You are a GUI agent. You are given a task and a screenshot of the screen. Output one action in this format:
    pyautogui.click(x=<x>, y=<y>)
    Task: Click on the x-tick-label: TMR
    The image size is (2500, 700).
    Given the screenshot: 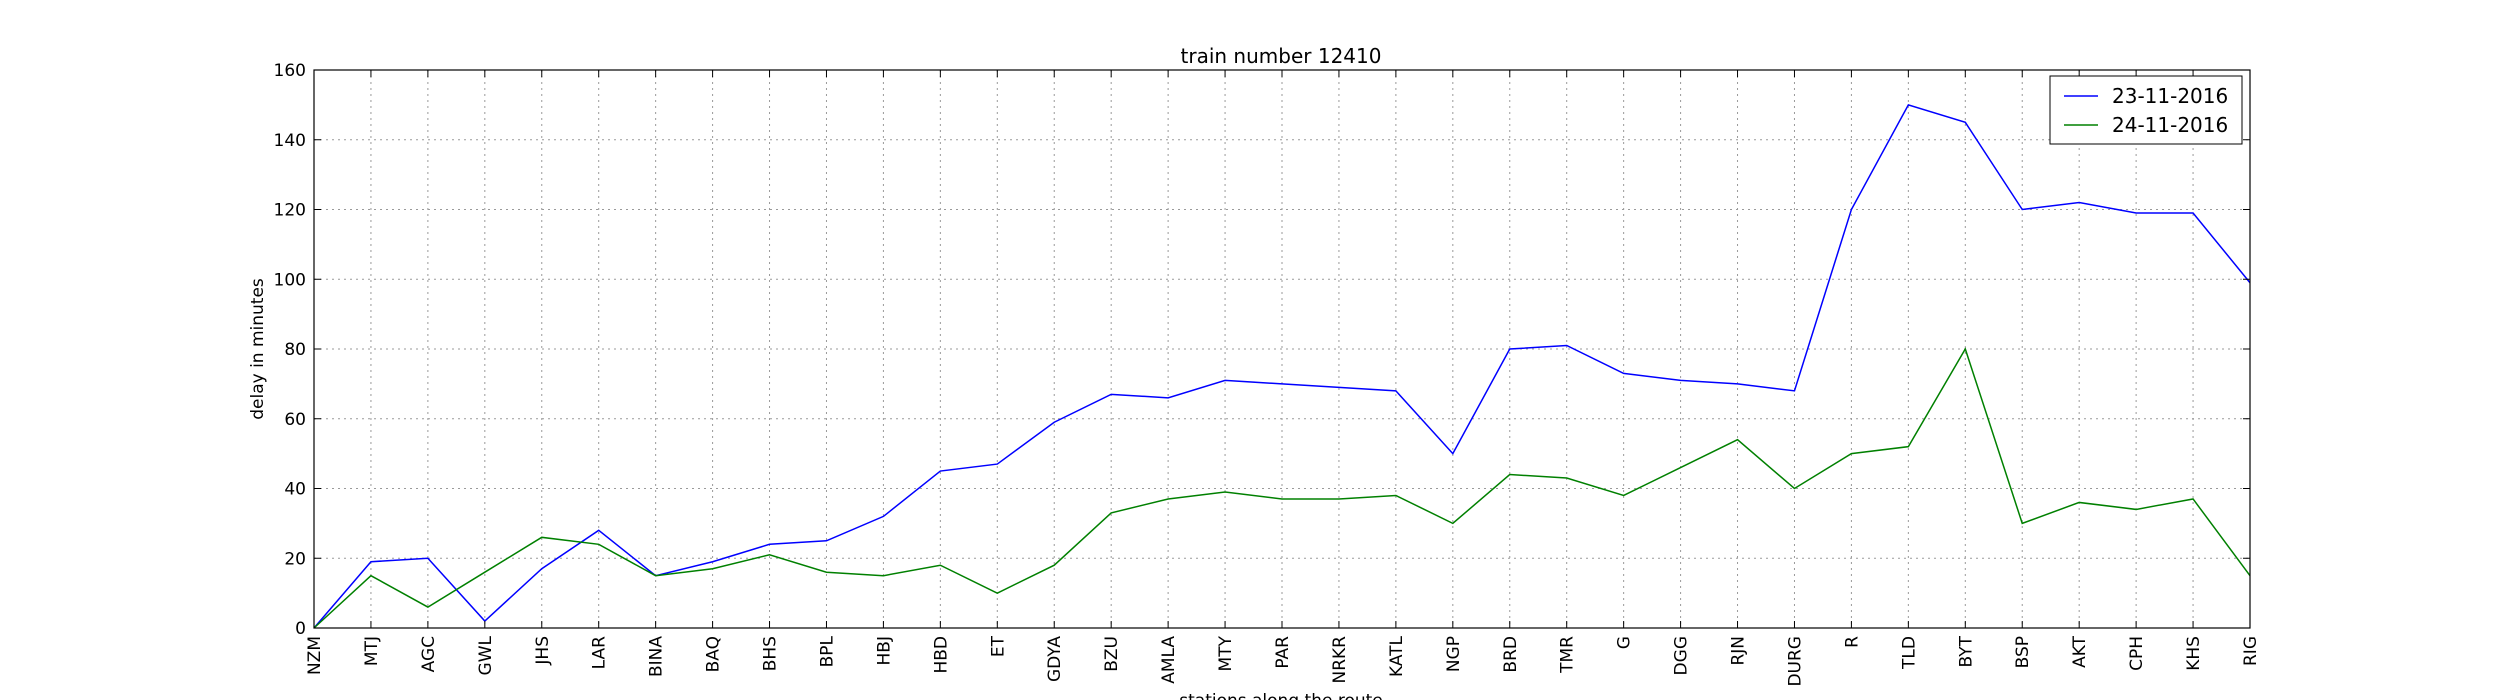 What is the action you would take?
    pyautogui.click(x=1568, y=655)
    